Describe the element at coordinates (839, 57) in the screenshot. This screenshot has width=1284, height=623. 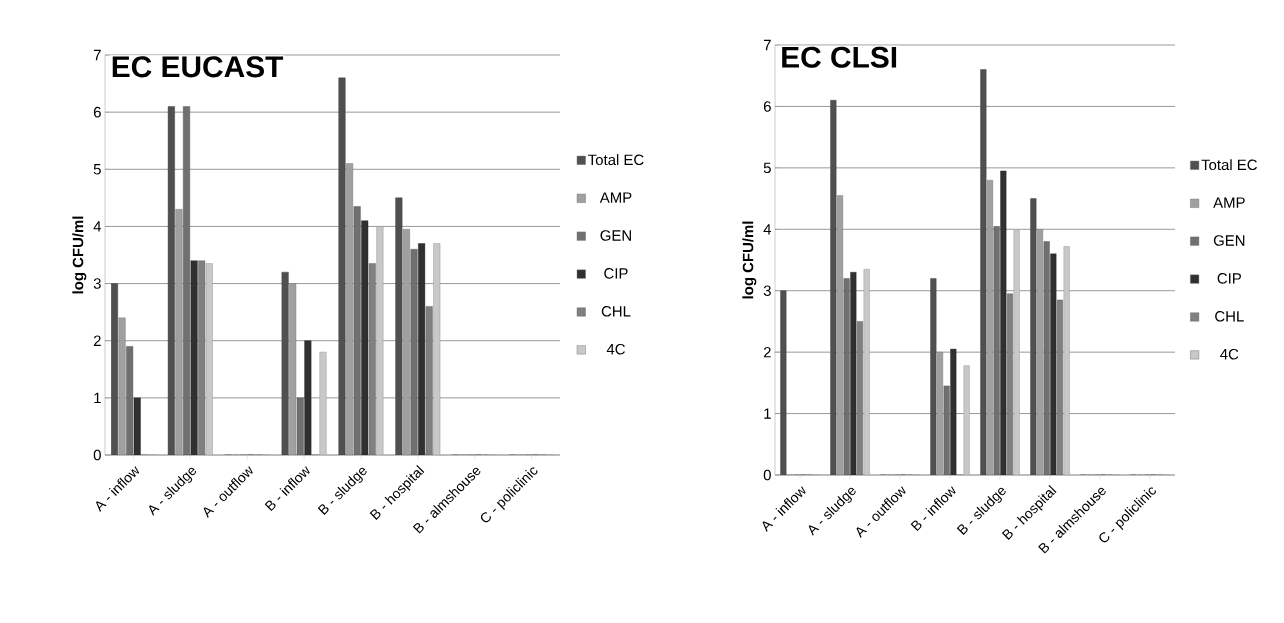
I see `chart-title: EC CLSI` at that location.